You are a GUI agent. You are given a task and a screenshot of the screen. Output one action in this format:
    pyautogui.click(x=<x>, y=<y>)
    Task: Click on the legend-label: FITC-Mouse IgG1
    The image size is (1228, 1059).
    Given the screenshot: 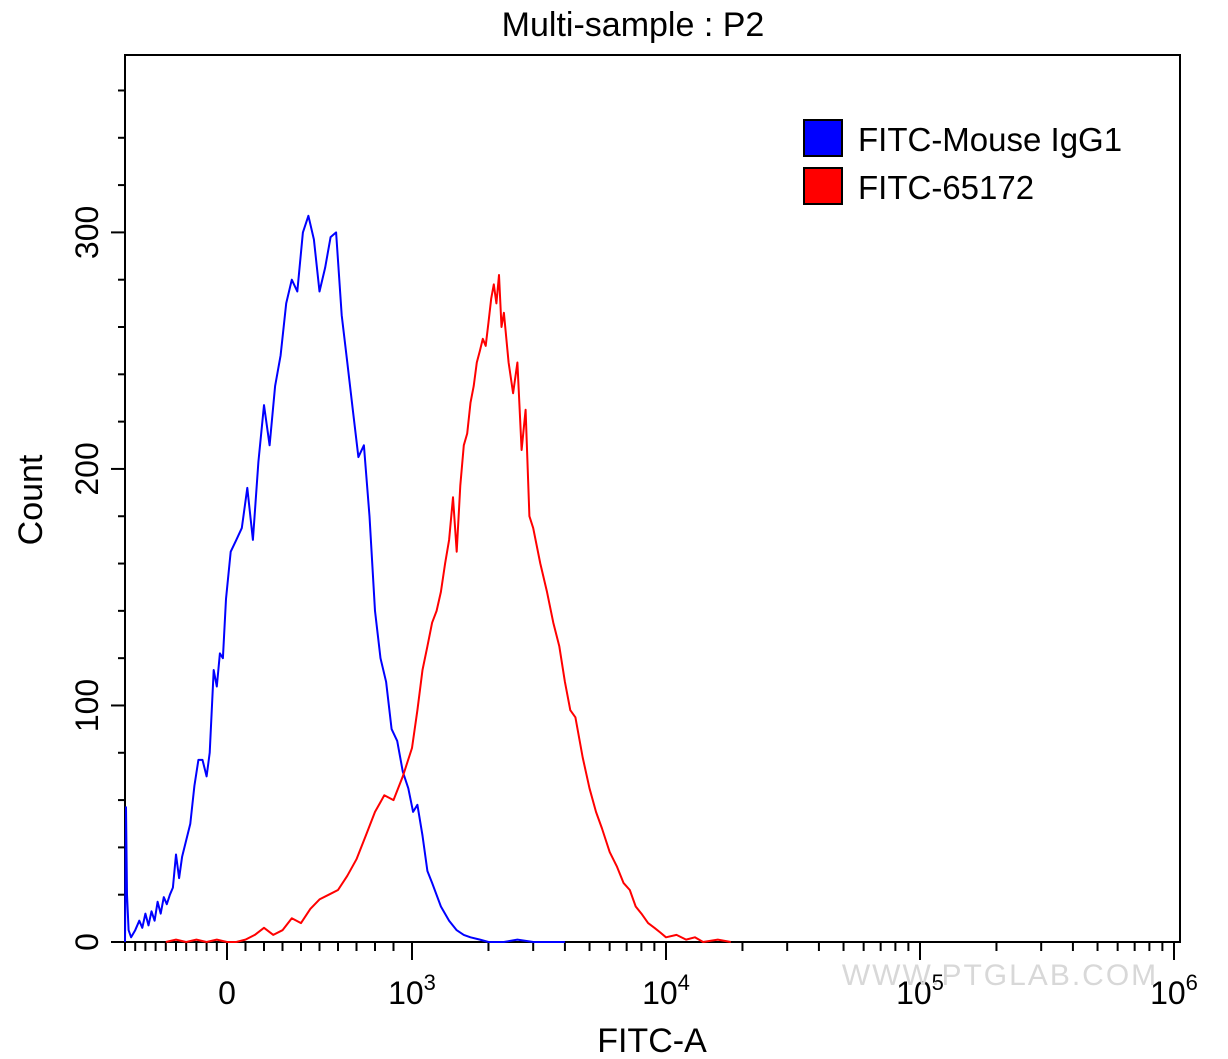 What is the action you would take?
    pyautogui.click(x=990, y=139)
    